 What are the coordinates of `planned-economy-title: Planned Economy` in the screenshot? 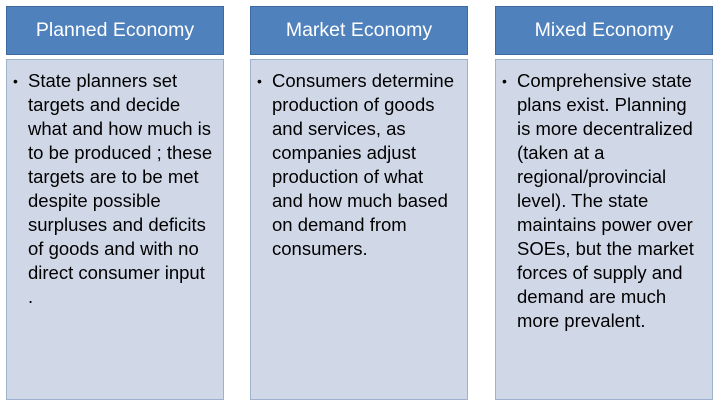 It's located at (115, 30).